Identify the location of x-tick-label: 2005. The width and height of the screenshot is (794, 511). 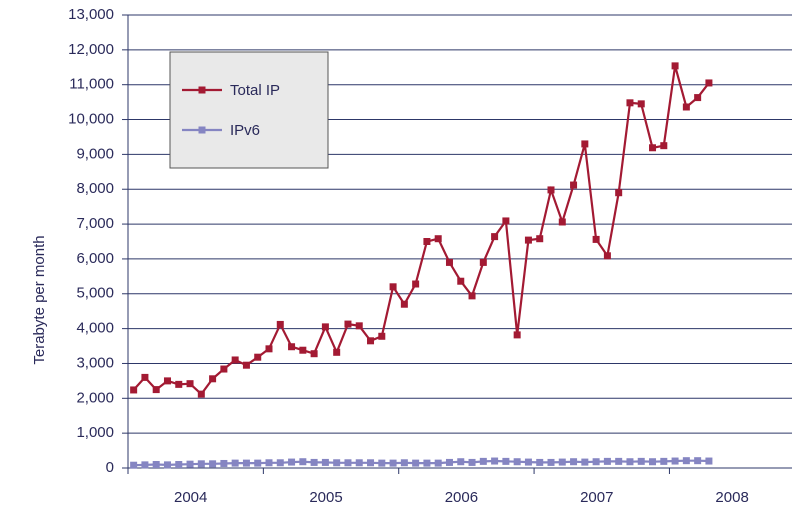
(325, 497).